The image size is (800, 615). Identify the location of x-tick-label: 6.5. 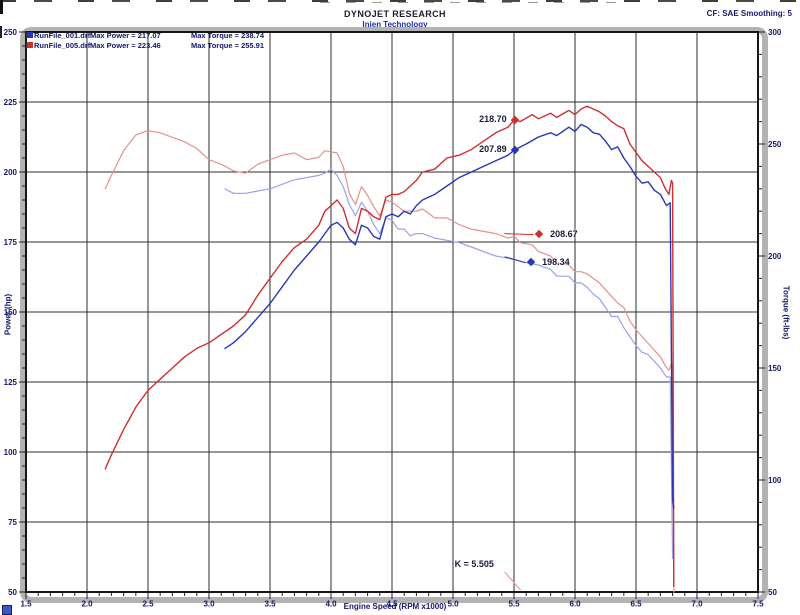
(636, 604).